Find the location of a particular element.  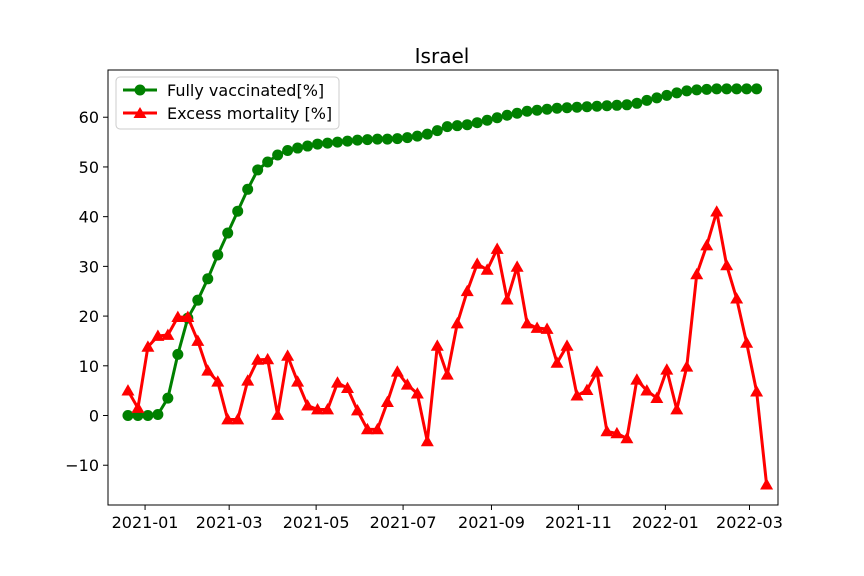

x-tick-label: 2021-11 is located at coordinates (578, 522).